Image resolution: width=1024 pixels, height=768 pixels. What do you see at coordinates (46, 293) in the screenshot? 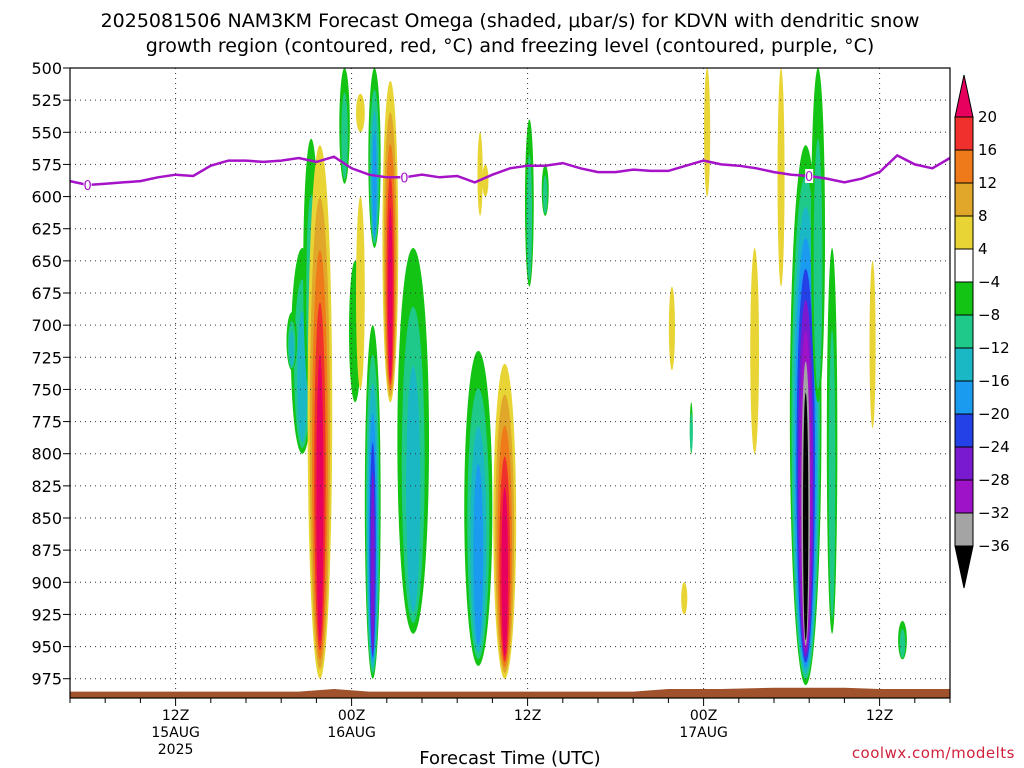
I see `y-tick-label: 675` at bounding box center [46, 293].